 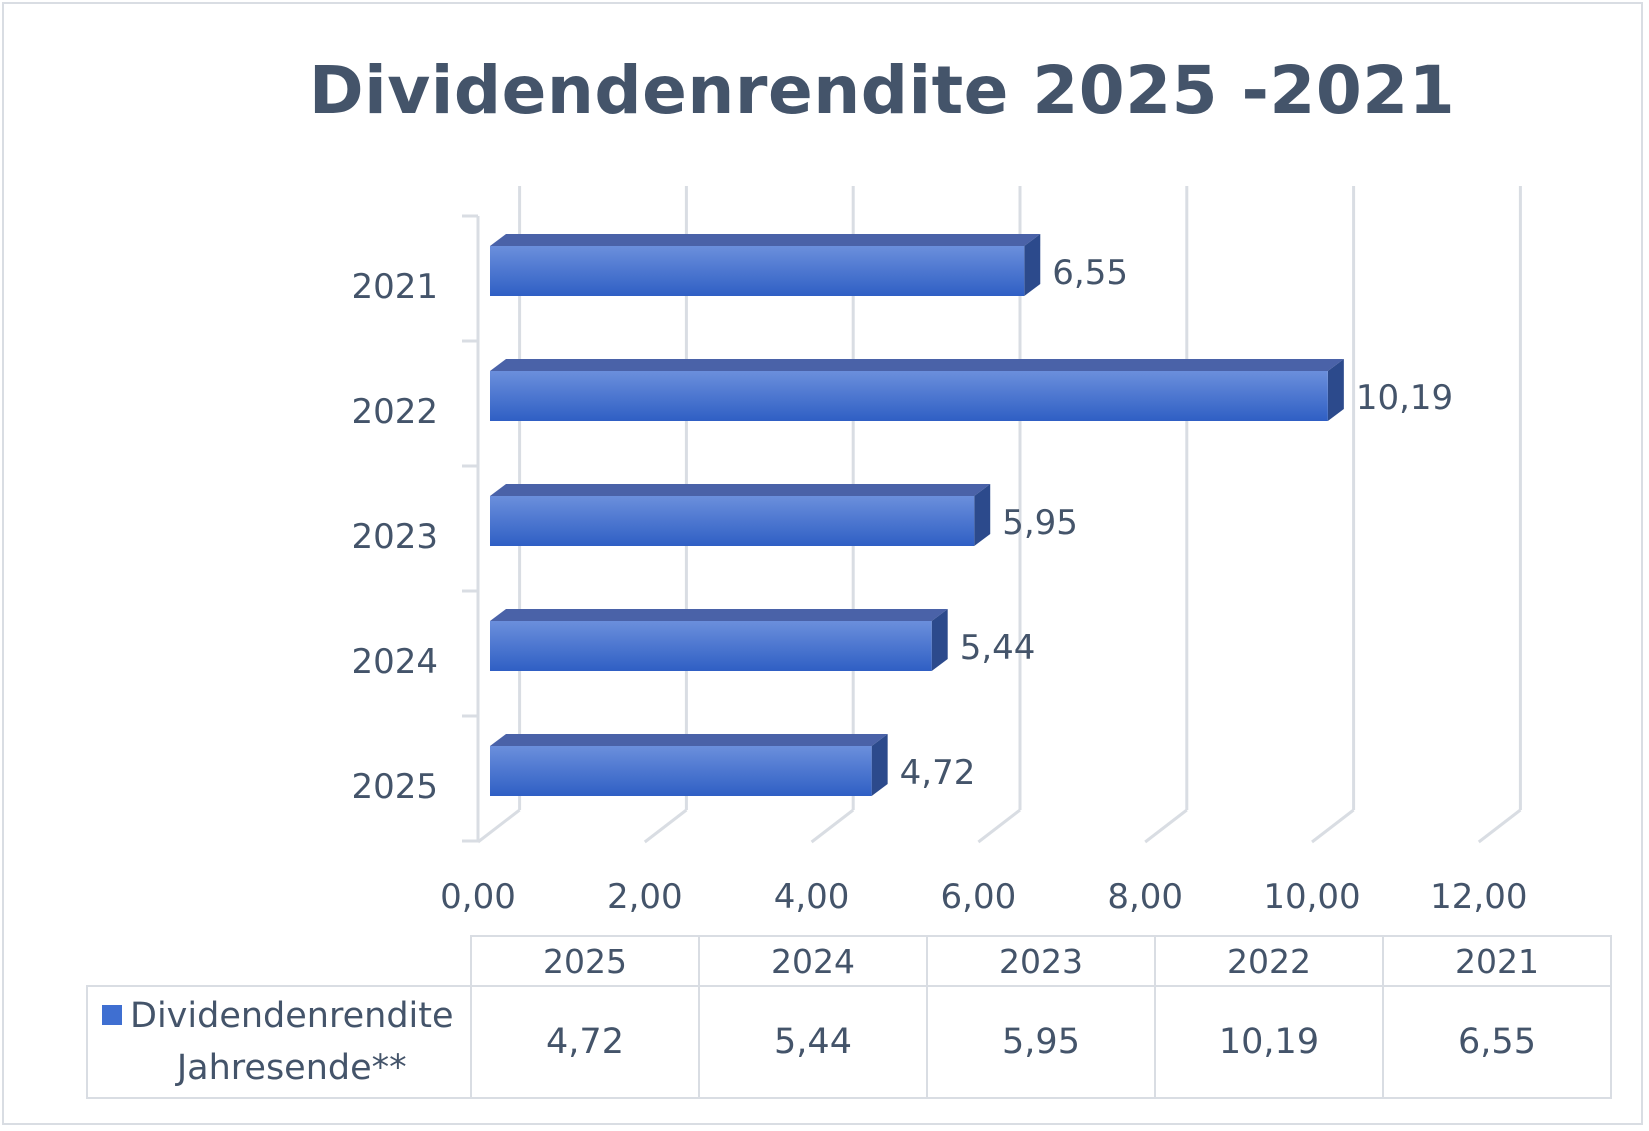 What do you see at coordinates (813, 1042) in the screenshot?
I see `data-table-value: 5,44` at bounding box center [813, 1042].